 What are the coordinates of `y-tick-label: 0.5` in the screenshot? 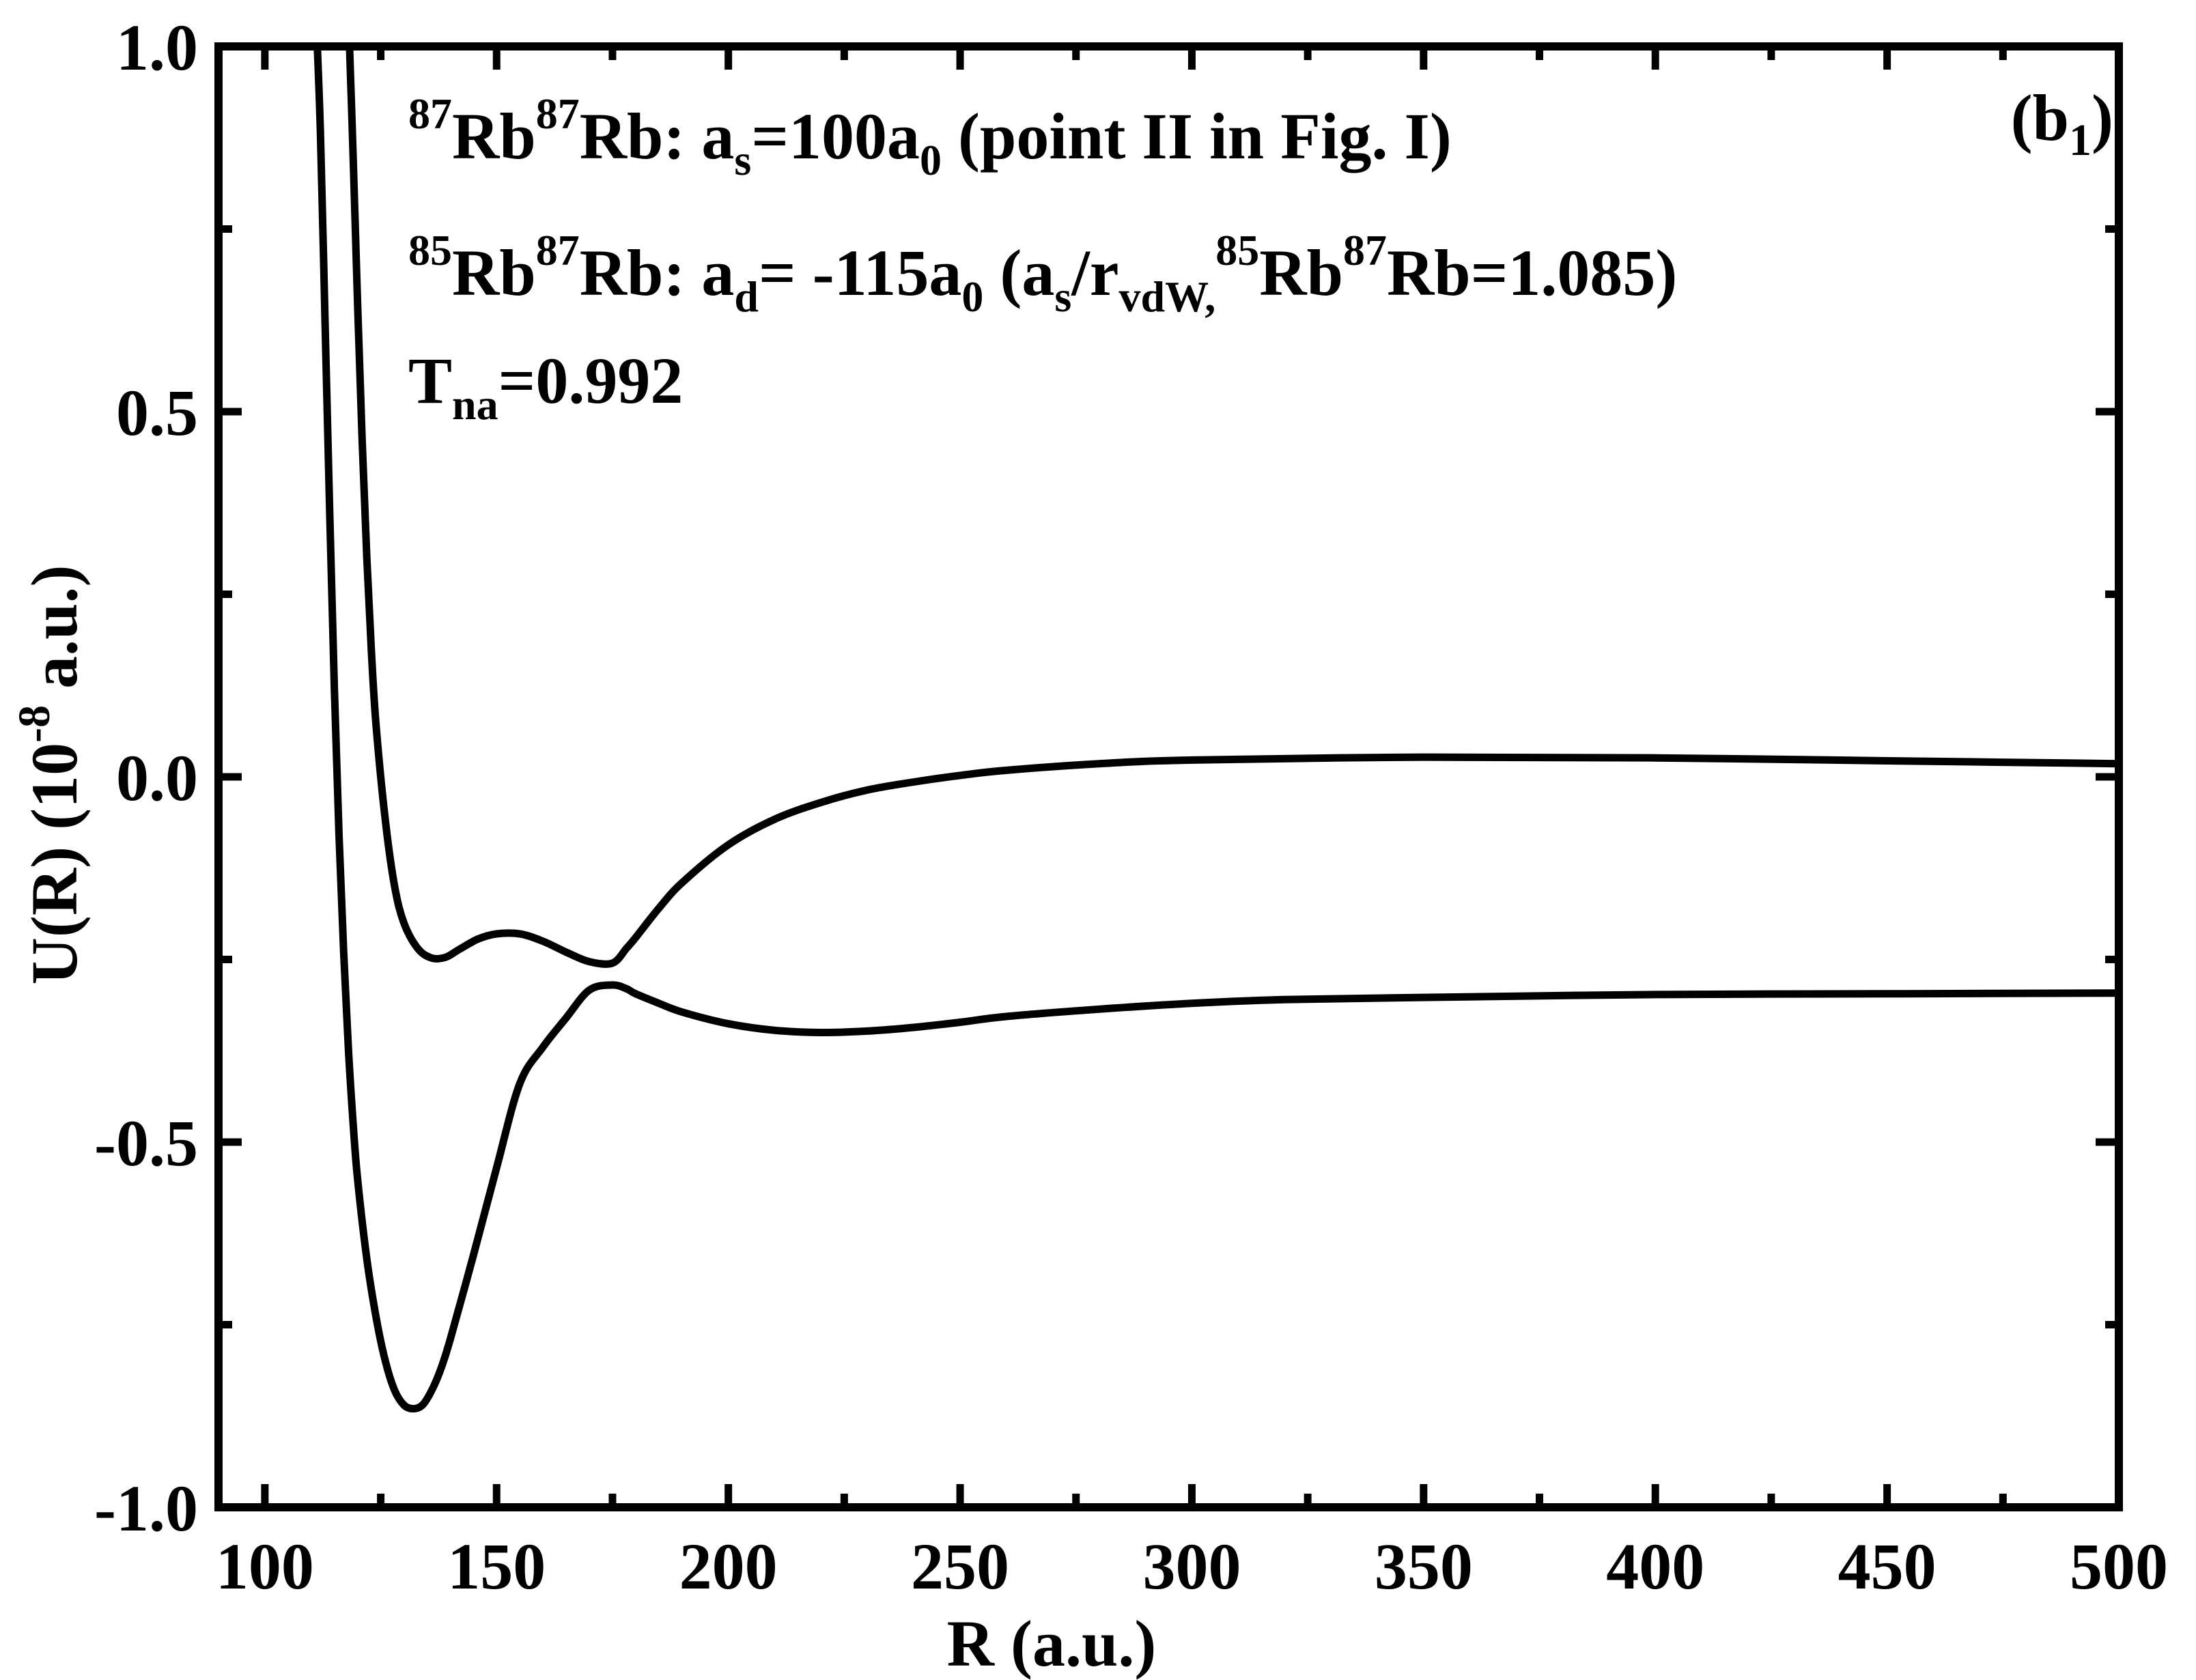 It's located at (157, 412).